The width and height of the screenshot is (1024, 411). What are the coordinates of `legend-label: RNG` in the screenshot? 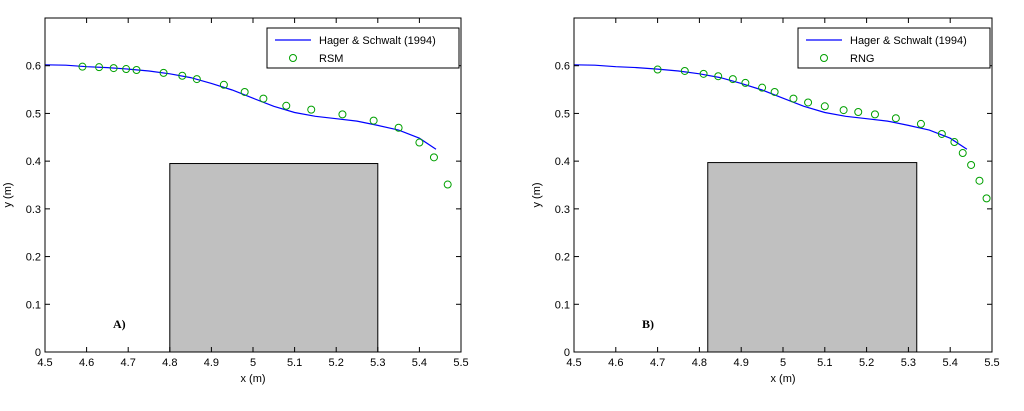 It's located at (862, 59).